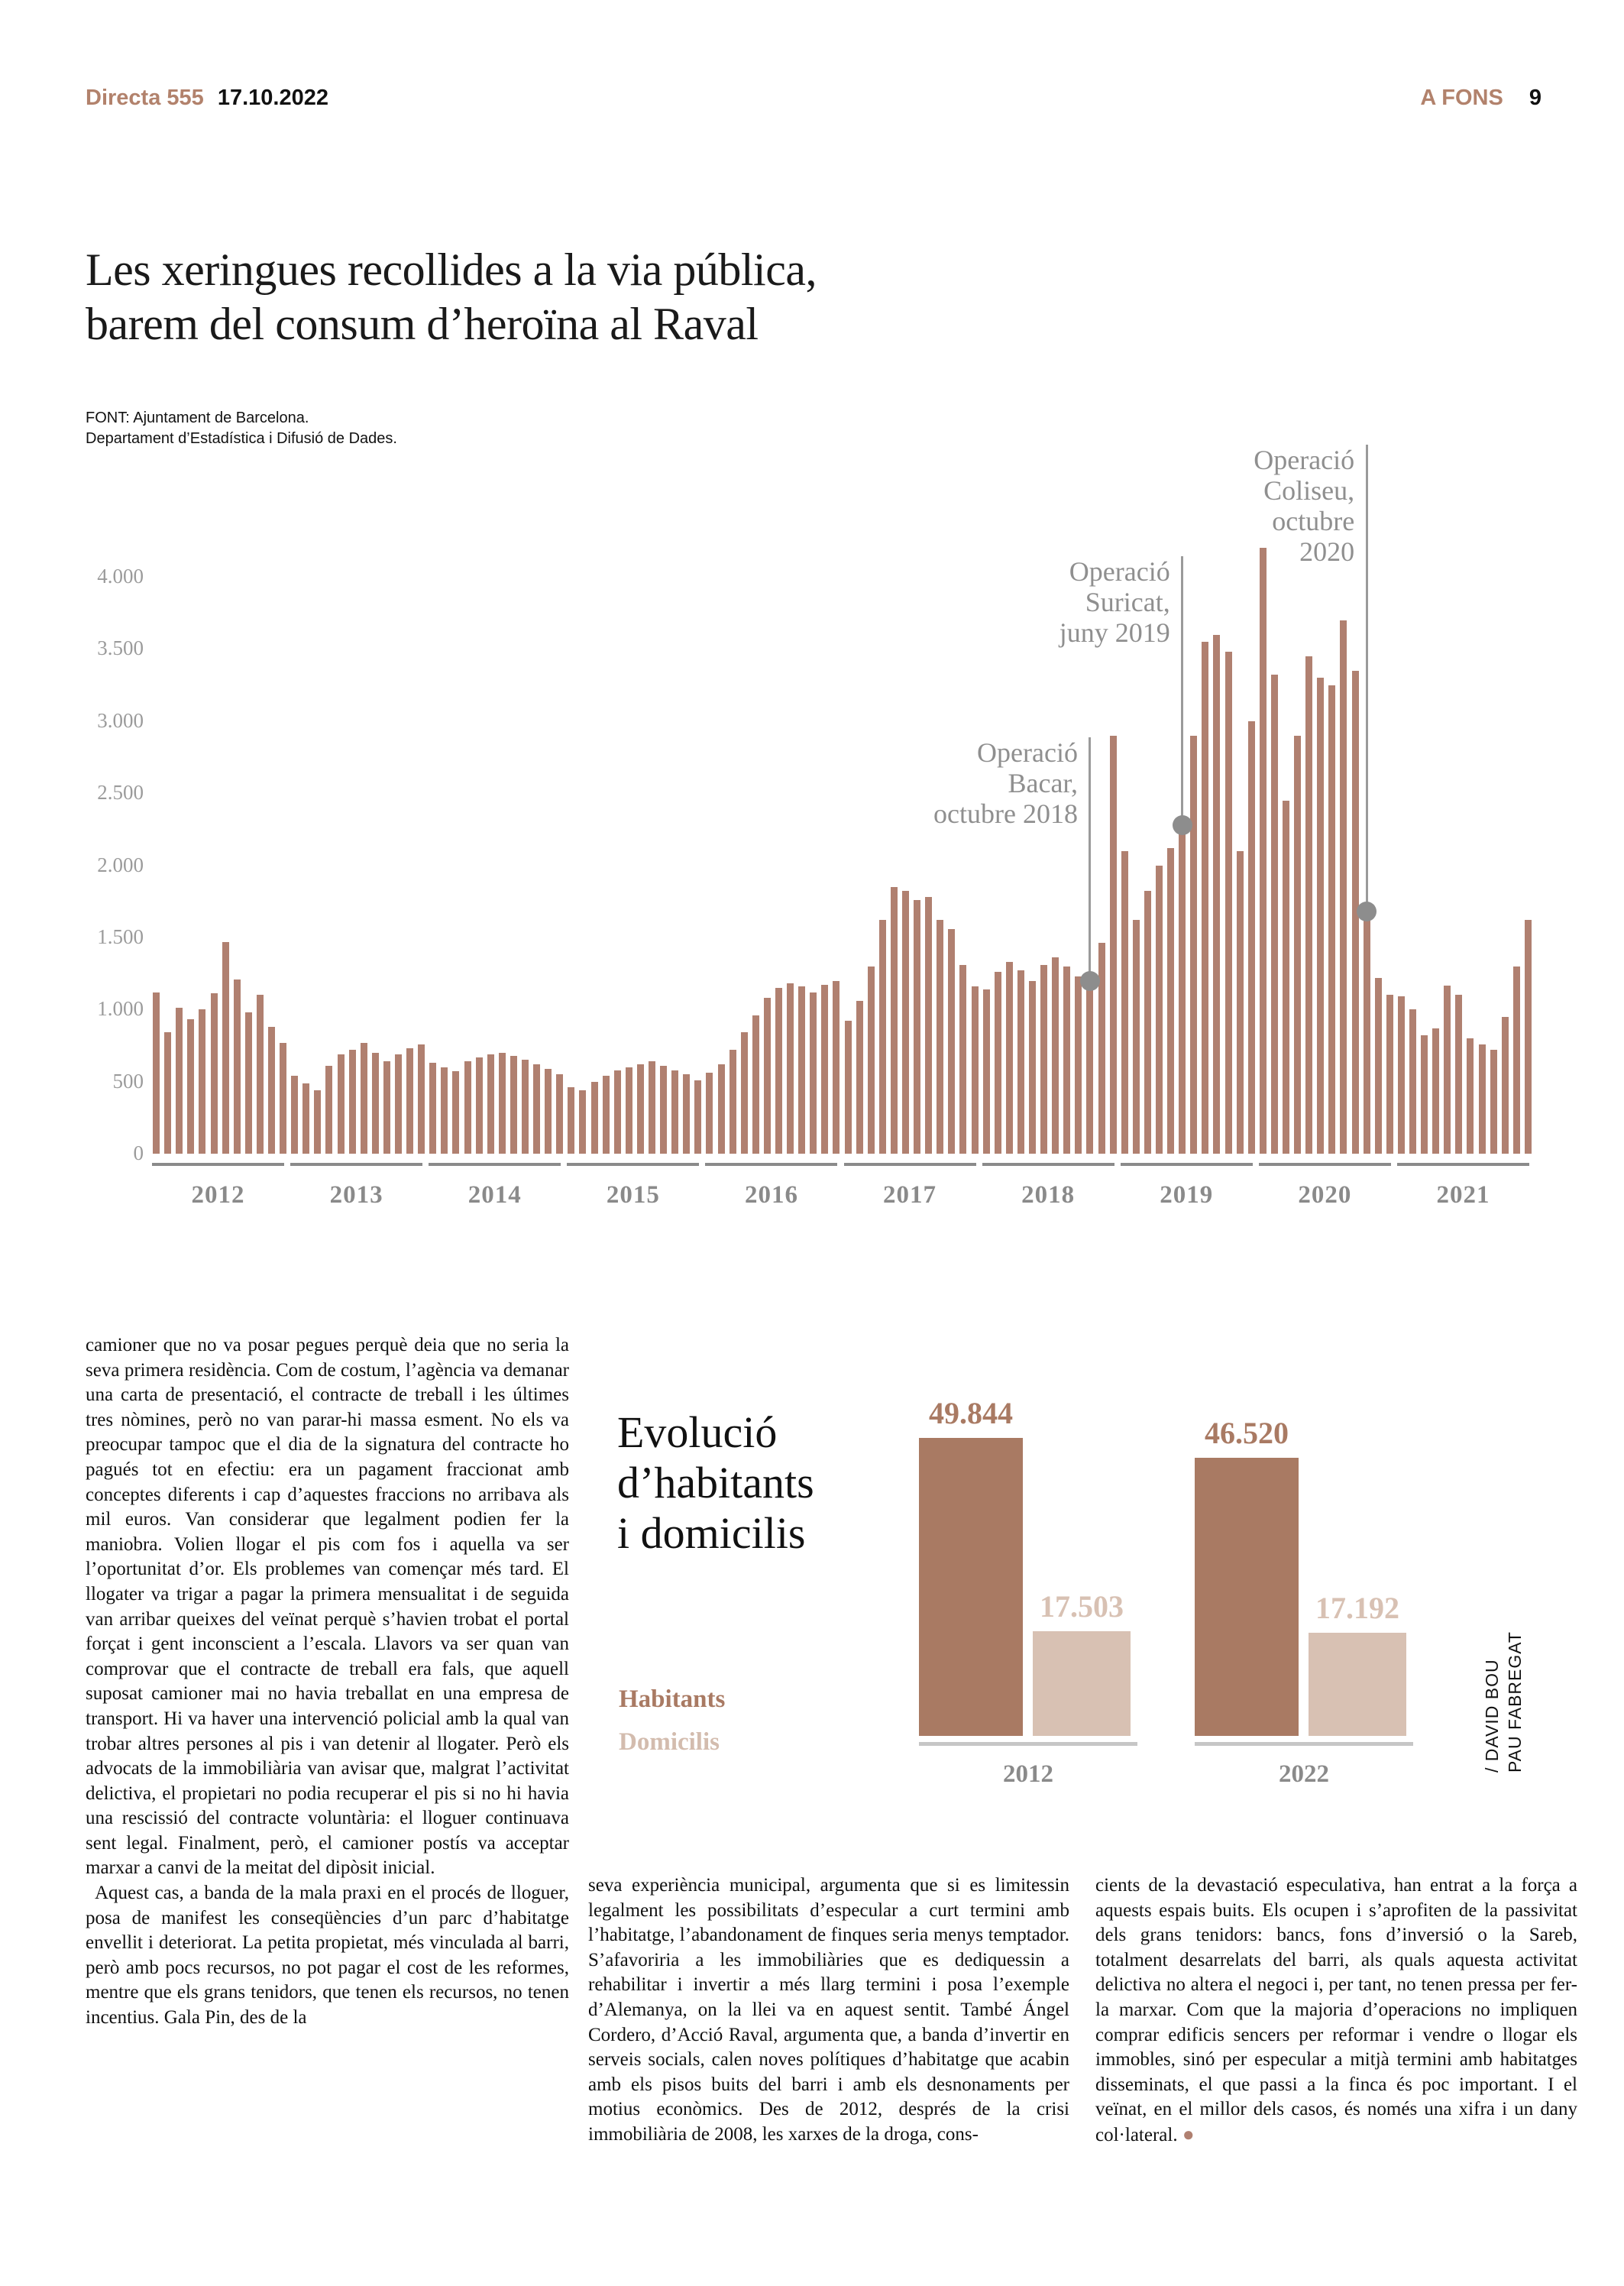  Describe the element at coordinates (940, 783) in the screenshot. I see `annotation-label: Operació Bacar, octubre 2018` at that location.